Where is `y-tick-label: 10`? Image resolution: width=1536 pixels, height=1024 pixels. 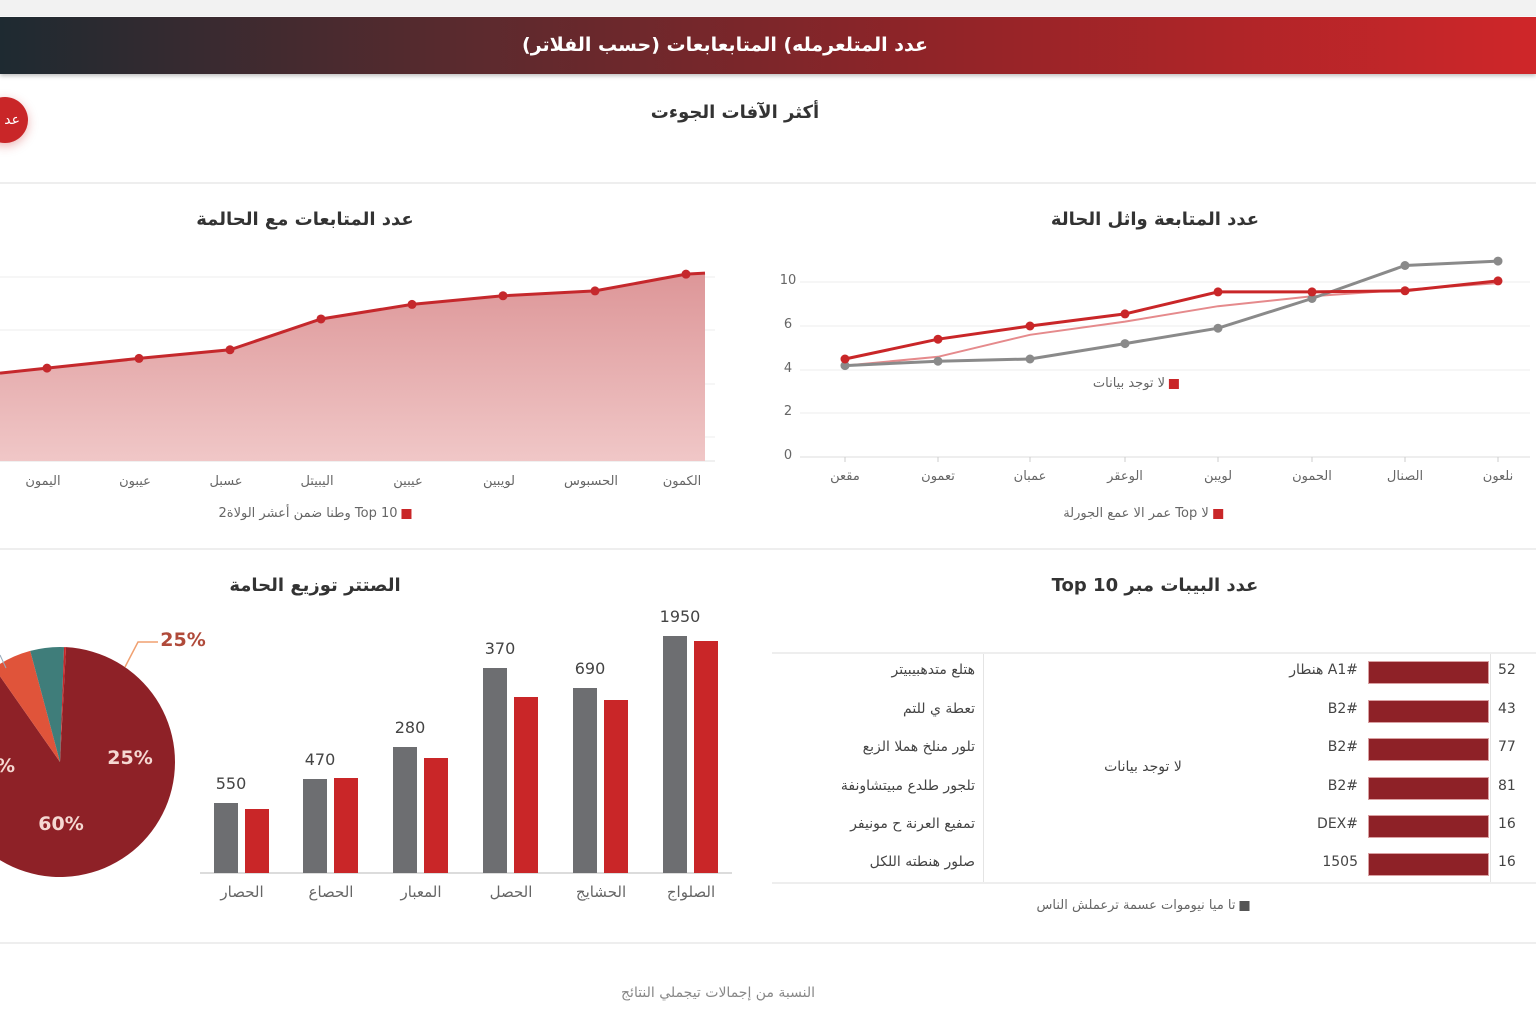 y-tick-label: 10 is located at coordinates (788, 280).